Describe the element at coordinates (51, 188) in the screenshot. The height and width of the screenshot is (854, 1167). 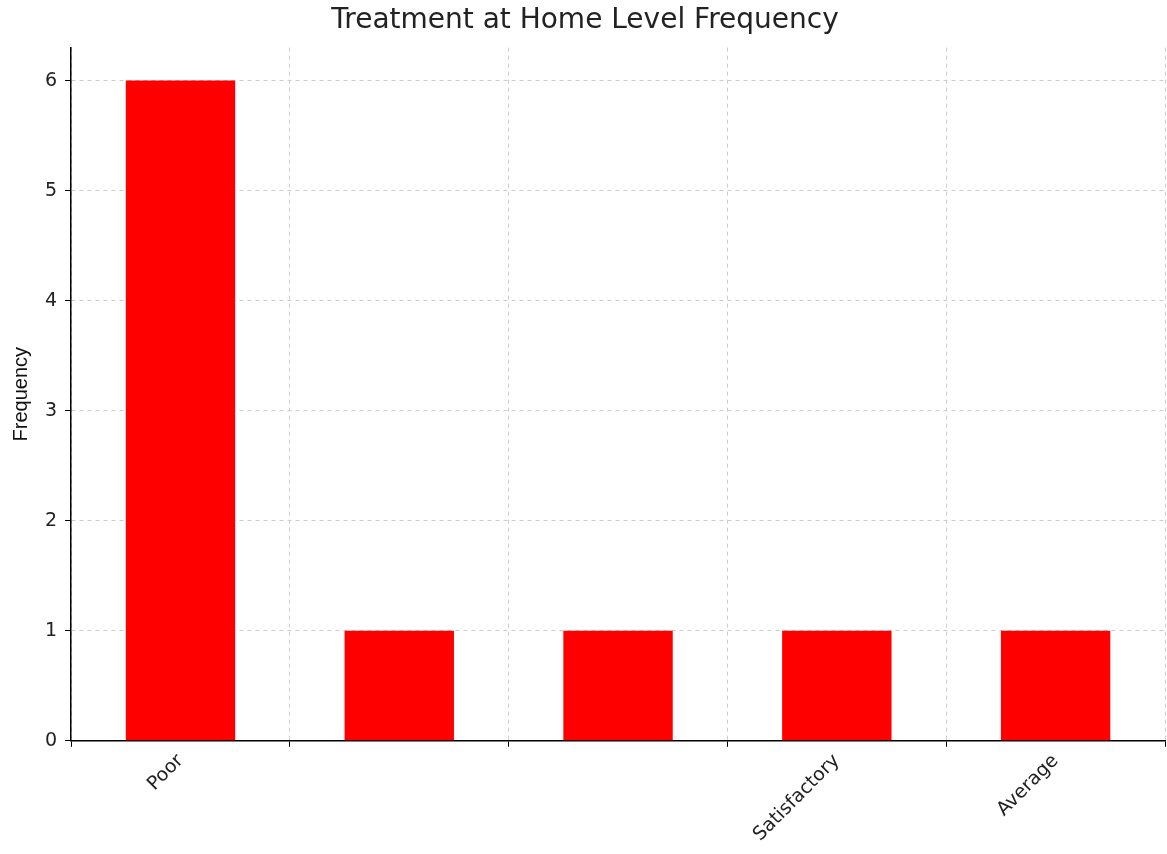
I see `y-tick-label: 5` at that location.